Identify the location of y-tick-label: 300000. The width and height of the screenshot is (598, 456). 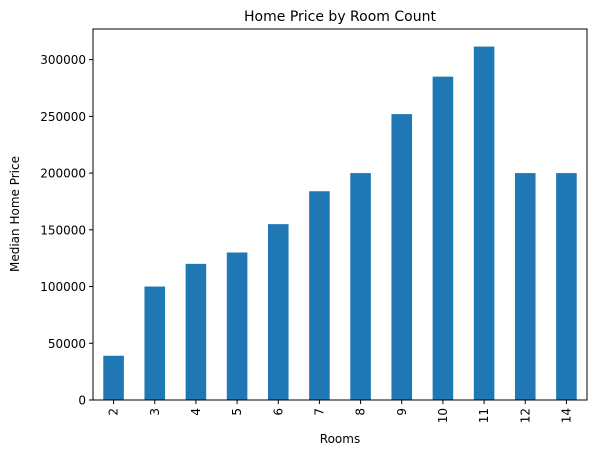
(63, 60).